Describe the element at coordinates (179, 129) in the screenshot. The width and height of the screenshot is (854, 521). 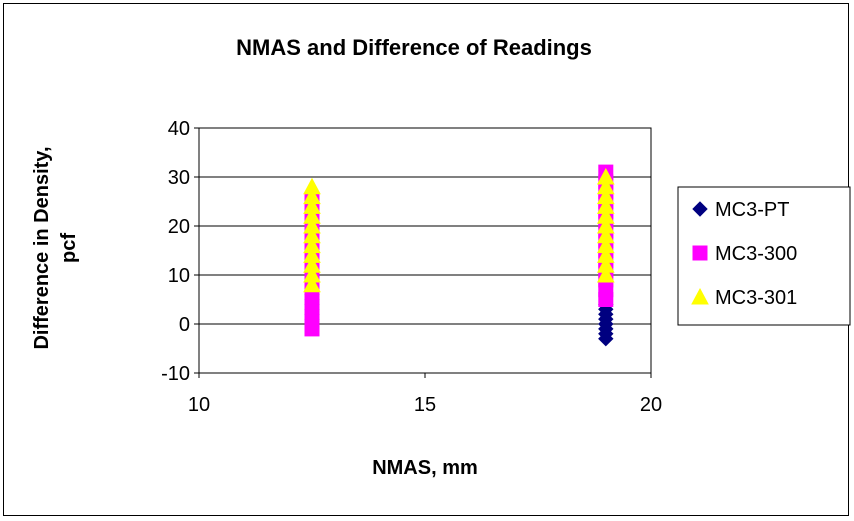
I see `y-tick-label: 40` at that location.